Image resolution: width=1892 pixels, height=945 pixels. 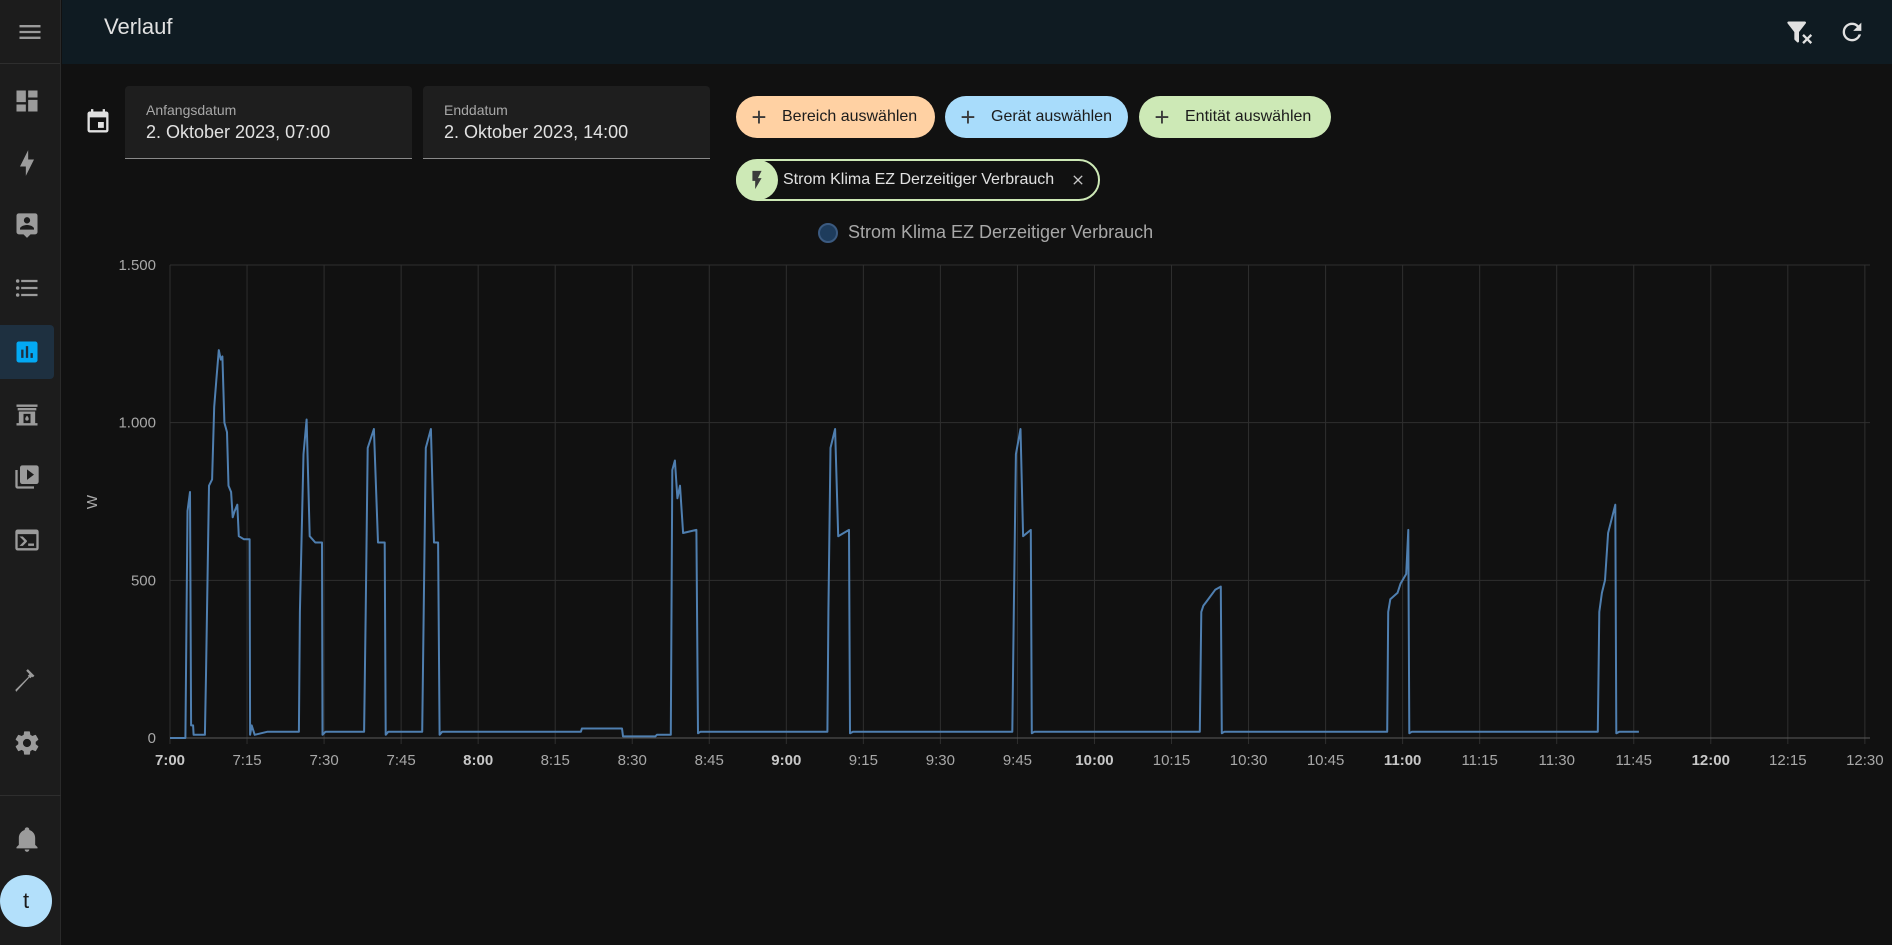 What do you see at coordinates (26, 901) in the screenshot?
I see `avatar: t` at bounding box center [26, 901].